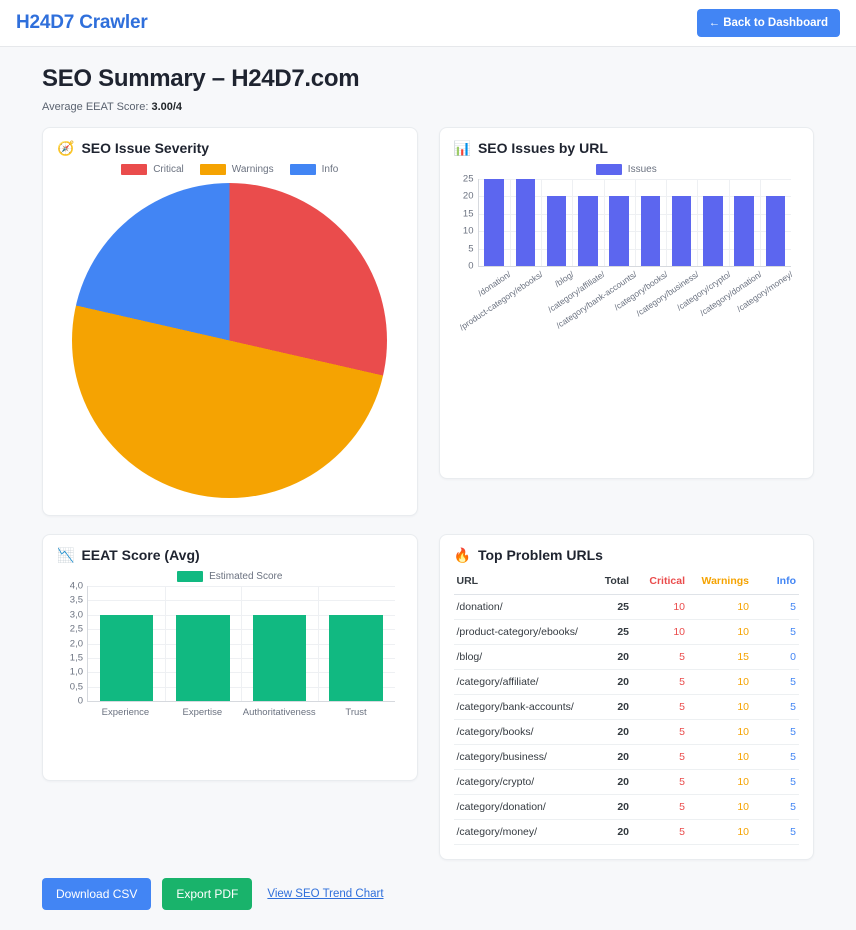  What do you see at coordinates (540, 555) in the screenshot?
I see `problems-title-text: Top Problem URLs` at bounding box center [540, 555].